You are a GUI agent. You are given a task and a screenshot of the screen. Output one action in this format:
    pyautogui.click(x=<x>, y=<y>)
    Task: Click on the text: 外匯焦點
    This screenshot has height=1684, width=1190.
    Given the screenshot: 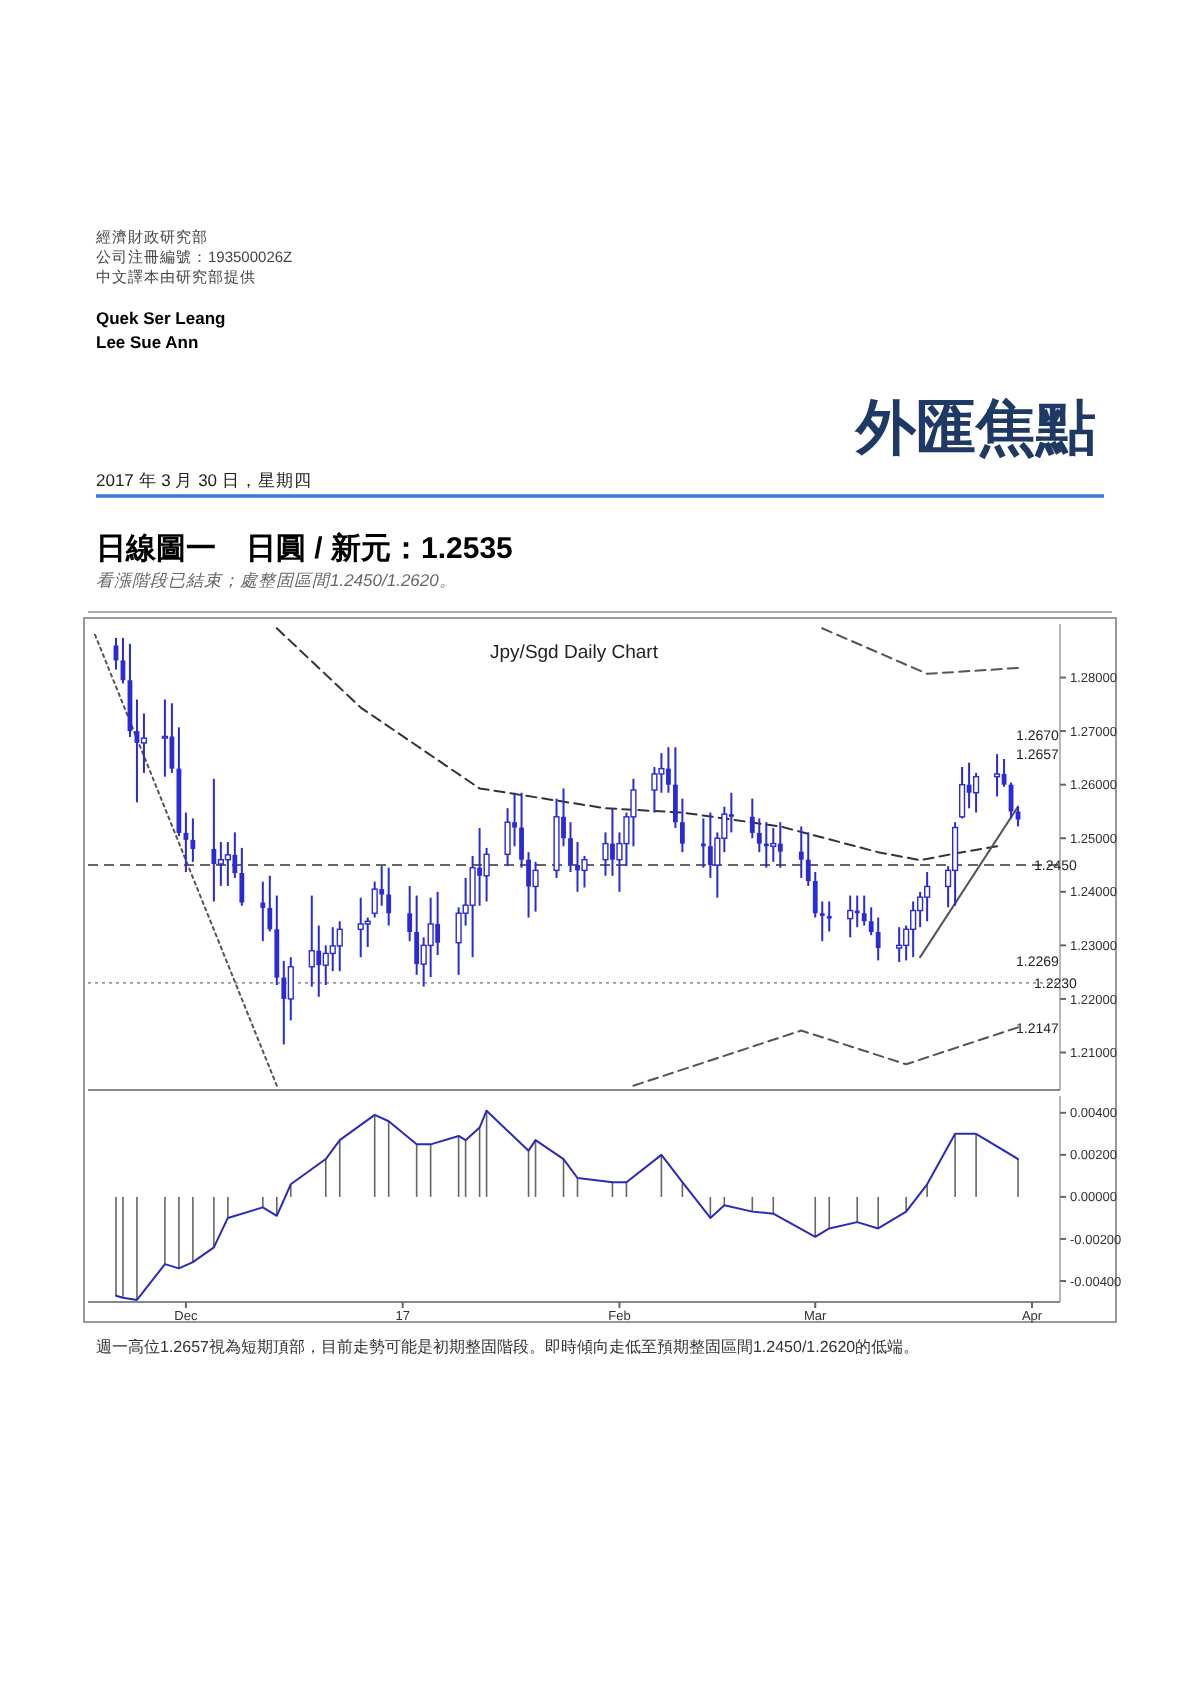 What is the action you would take?
    pyautogui.click(x=975, y=429)
    